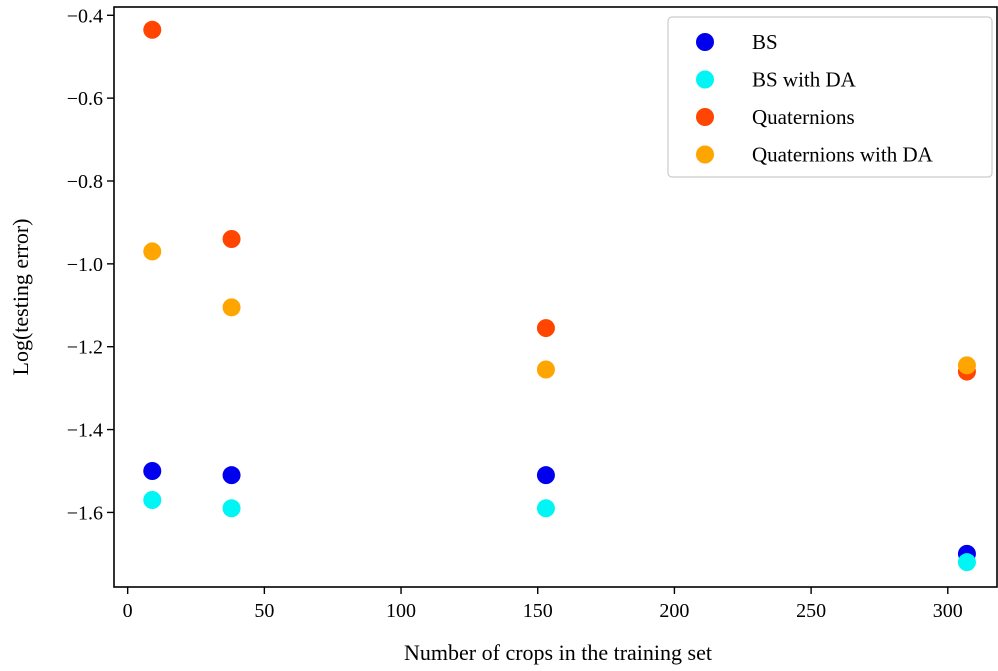 The height and width of the screenshot is (671, 998). What do you see at coordinates (20, 297) in the screenshot?
I see `y-axis-label: Log(testing error)` at bounding box center [20, 297].